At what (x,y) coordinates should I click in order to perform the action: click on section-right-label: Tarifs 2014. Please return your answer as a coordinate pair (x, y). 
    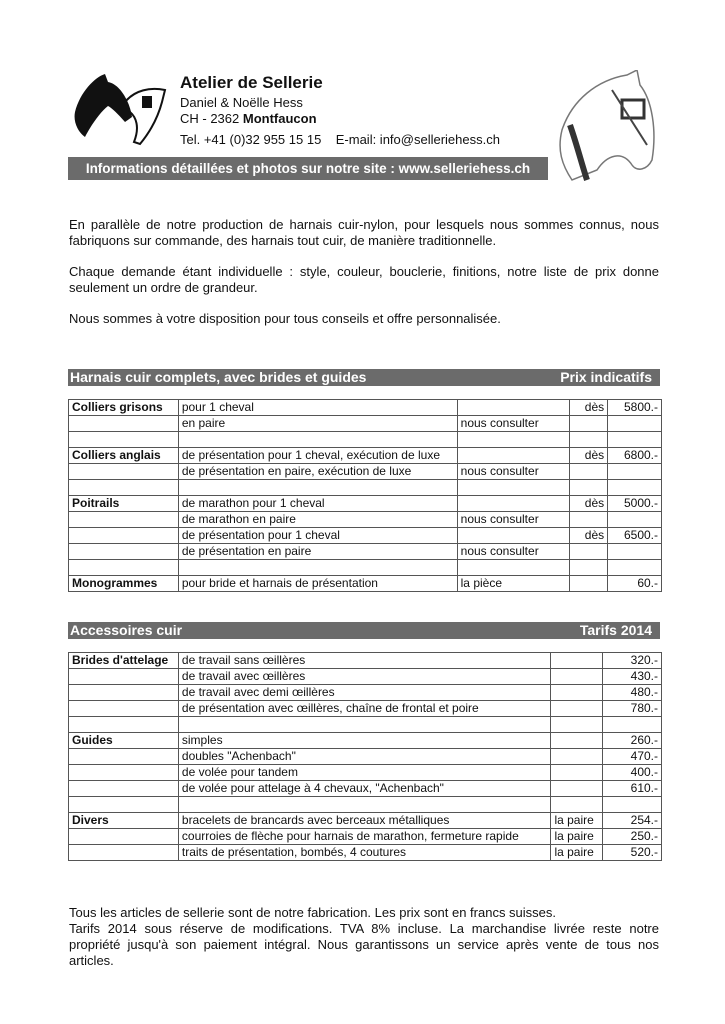
    Looking at the image, I should click on (615, 630).